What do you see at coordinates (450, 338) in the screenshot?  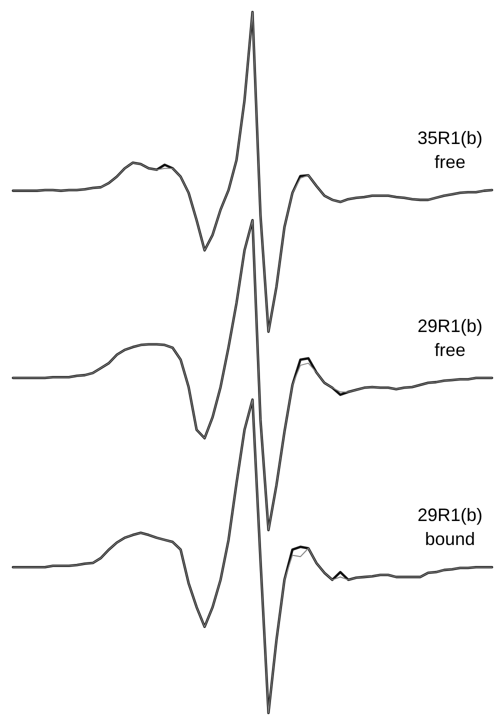 I see `annotation: 29R1(b) free` at bounding box center [450, 338].